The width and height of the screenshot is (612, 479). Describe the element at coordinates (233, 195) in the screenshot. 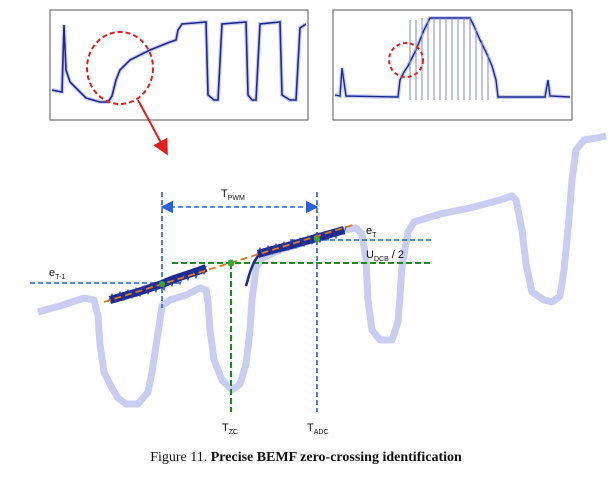

I see `label-t-pwm: TPWM` at that location.